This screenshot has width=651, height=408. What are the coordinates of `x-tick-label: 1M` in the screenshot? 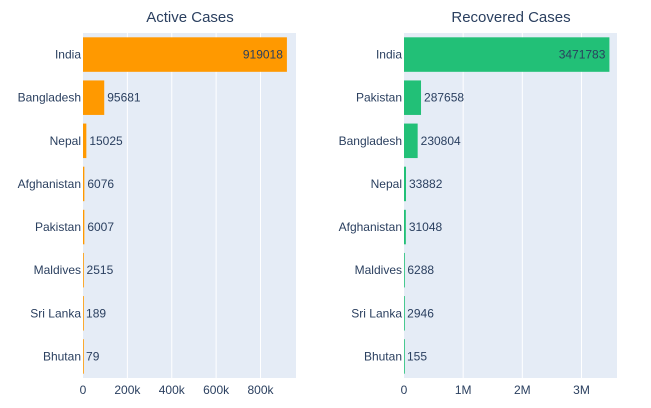 It's located at (463, 390).